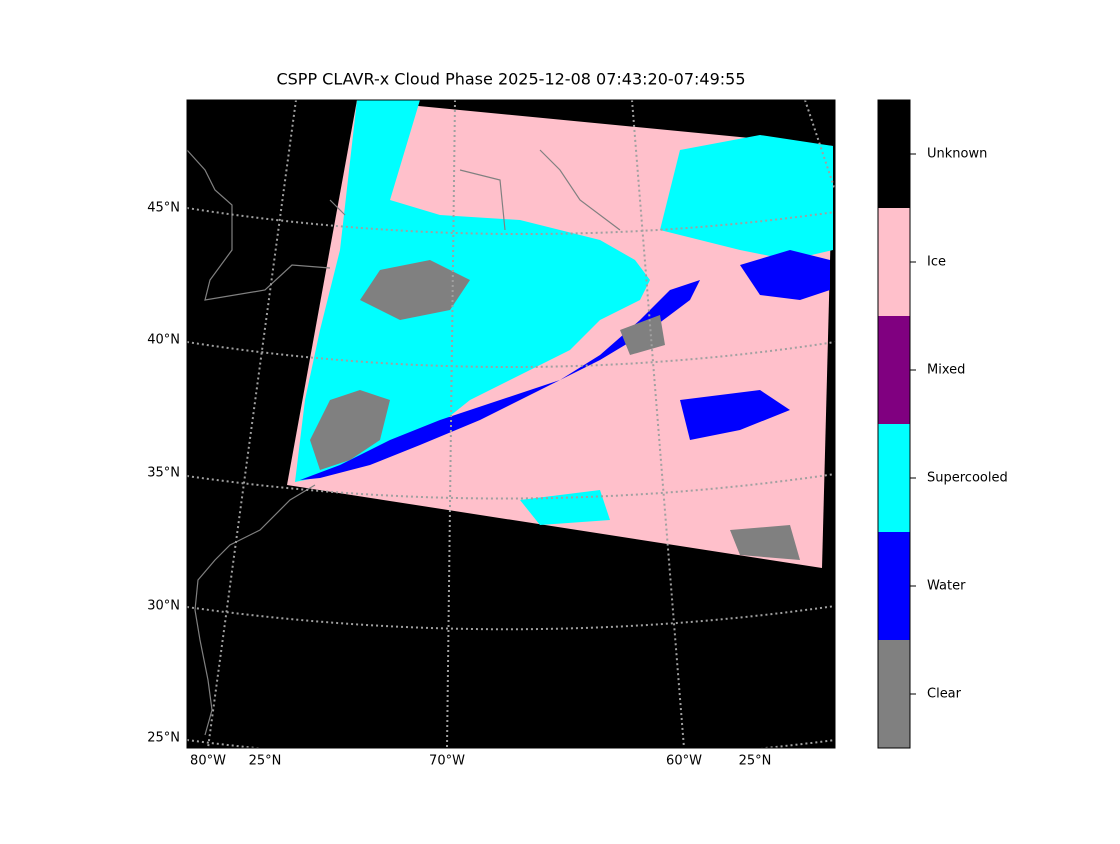  I want to click on lat-label: 25°N, so click(163, 738).